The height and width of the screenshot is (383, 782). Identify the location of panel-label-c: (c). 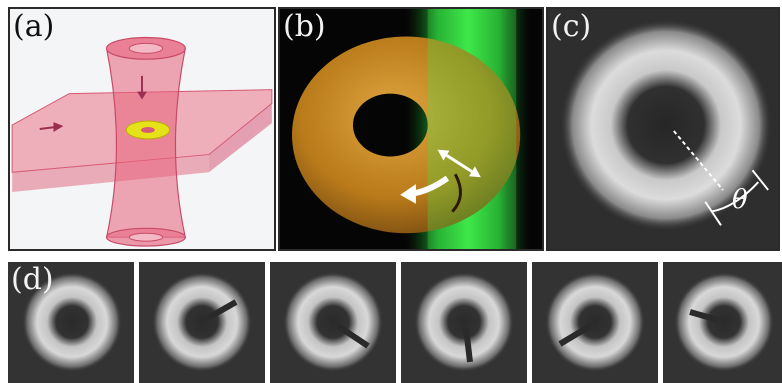
(571, 26).